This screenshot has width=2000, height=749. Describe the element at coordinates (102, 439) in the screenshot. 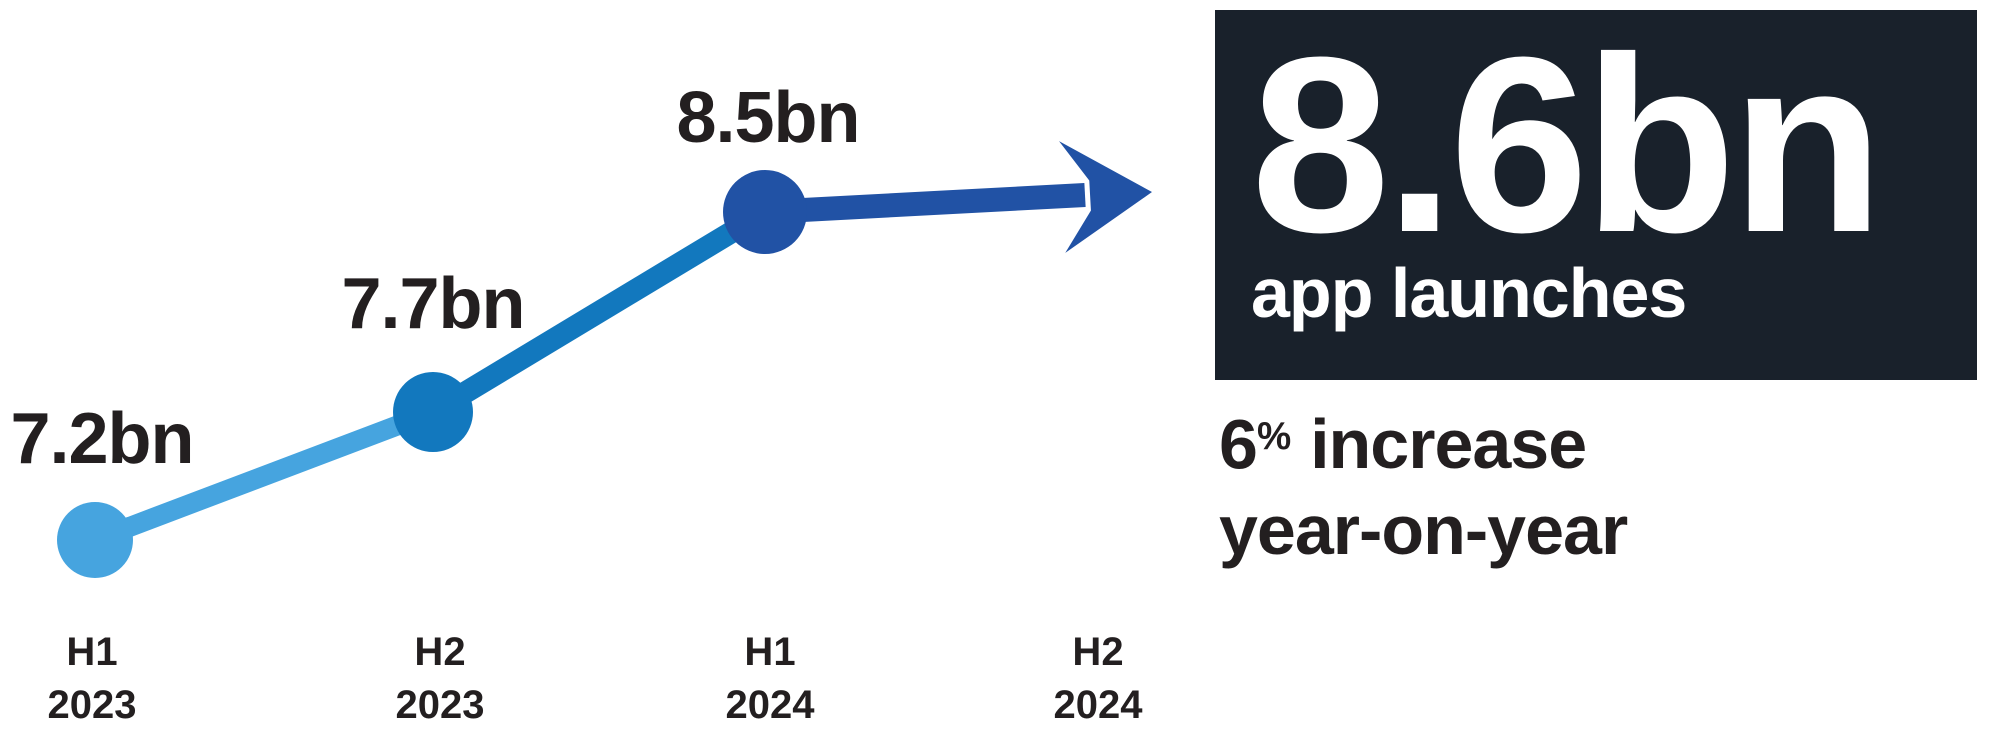

I see `value-label-h1-2023: 7.2bn` at that location.